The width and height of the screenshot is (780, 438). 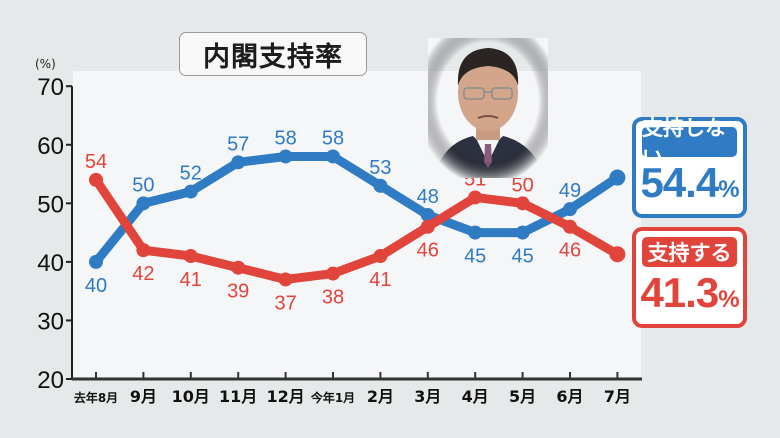 I want to click on legend-disapprove-label: 支持しない, so click(x=689, y=143).